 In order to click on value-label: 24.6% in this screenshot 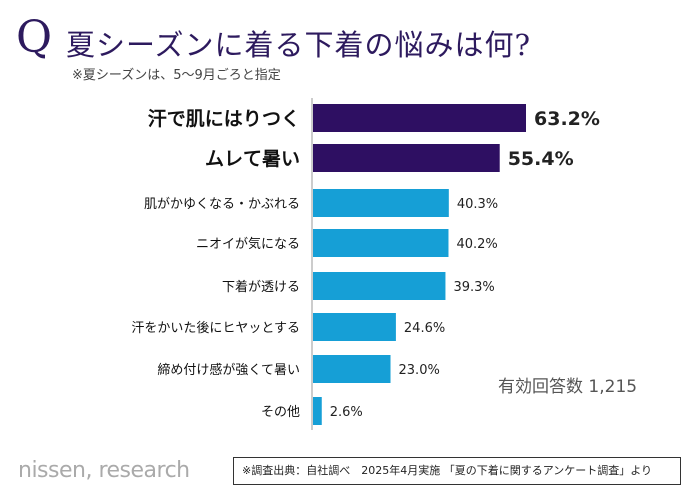, I will do `click(424, 328)`.